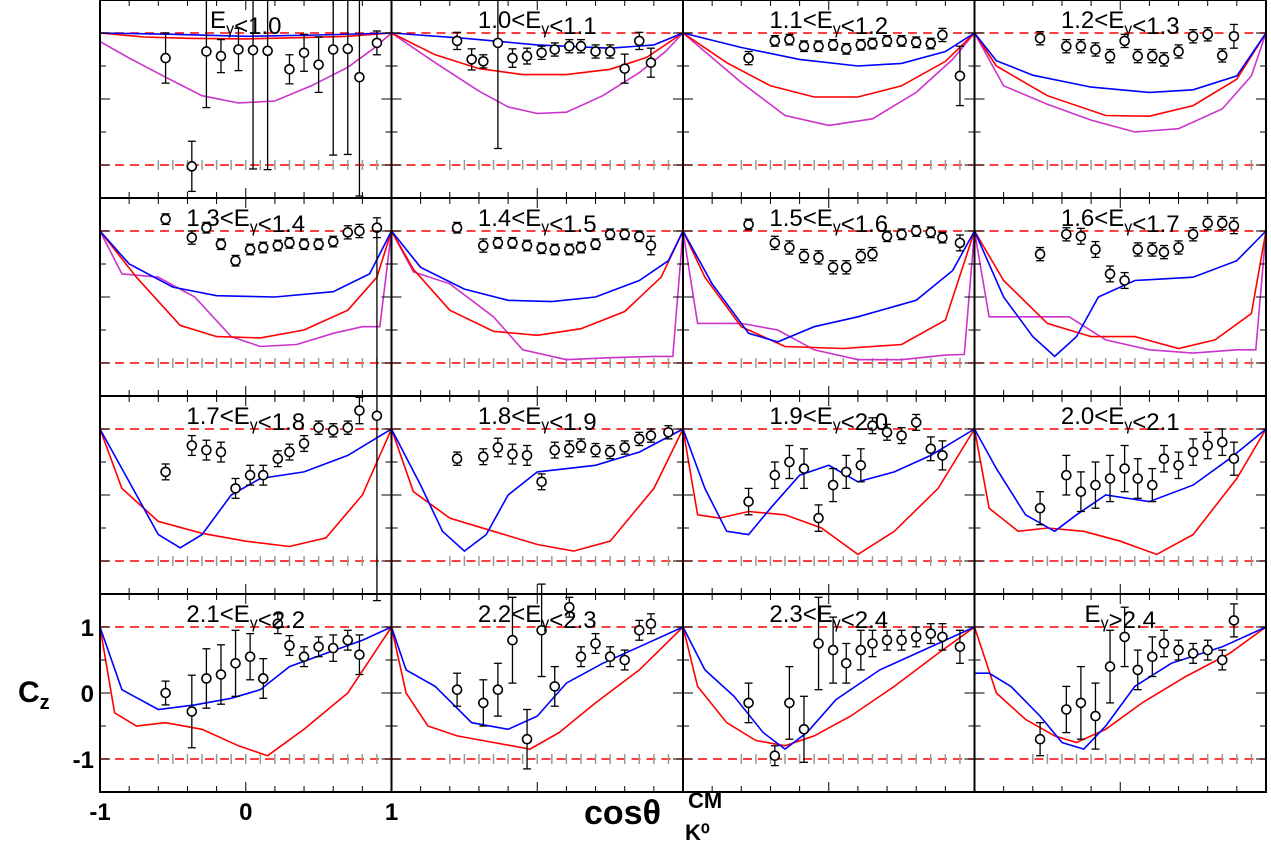 Image resolution: width=1271 pixels, height=854 pixels. What do you see at coordinates (245, 23) in the screenshot?
I see `panel-label: Eγ<1.0` at bounding box center [245, 23].